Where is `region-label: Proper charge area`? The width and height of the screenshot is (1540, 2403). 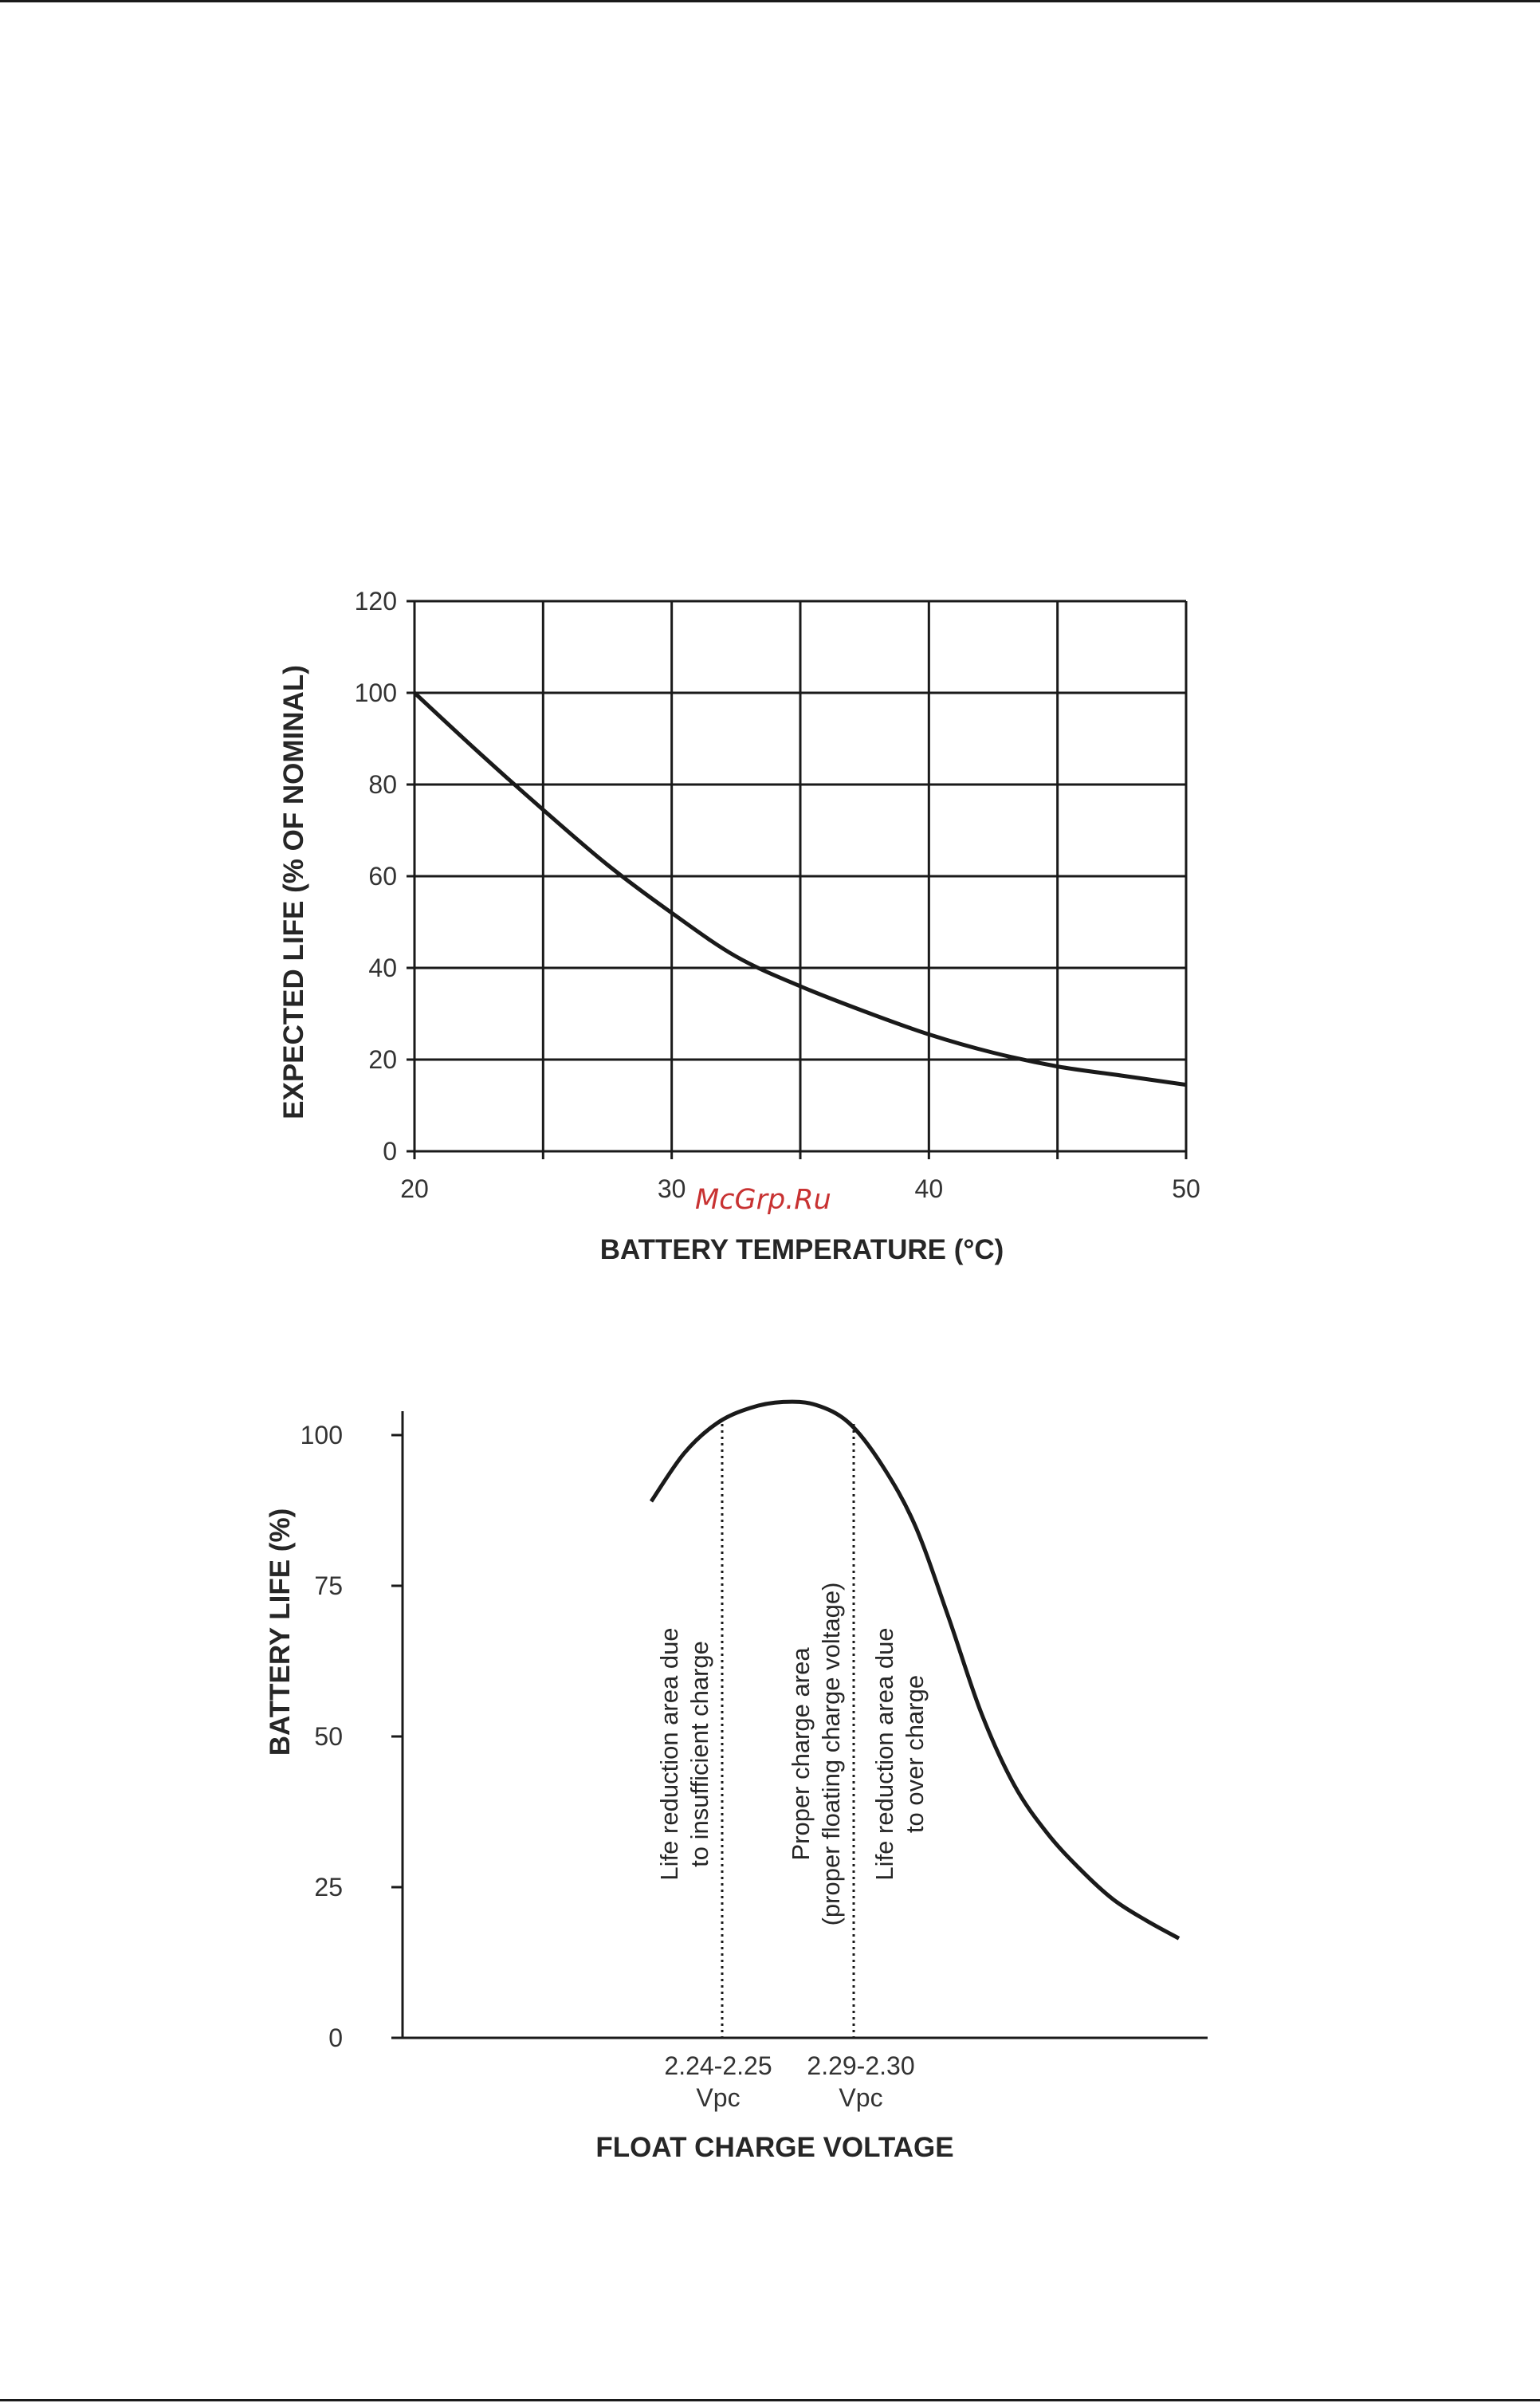
region-label: Proper charge area is located at coordinates (801, 1754).